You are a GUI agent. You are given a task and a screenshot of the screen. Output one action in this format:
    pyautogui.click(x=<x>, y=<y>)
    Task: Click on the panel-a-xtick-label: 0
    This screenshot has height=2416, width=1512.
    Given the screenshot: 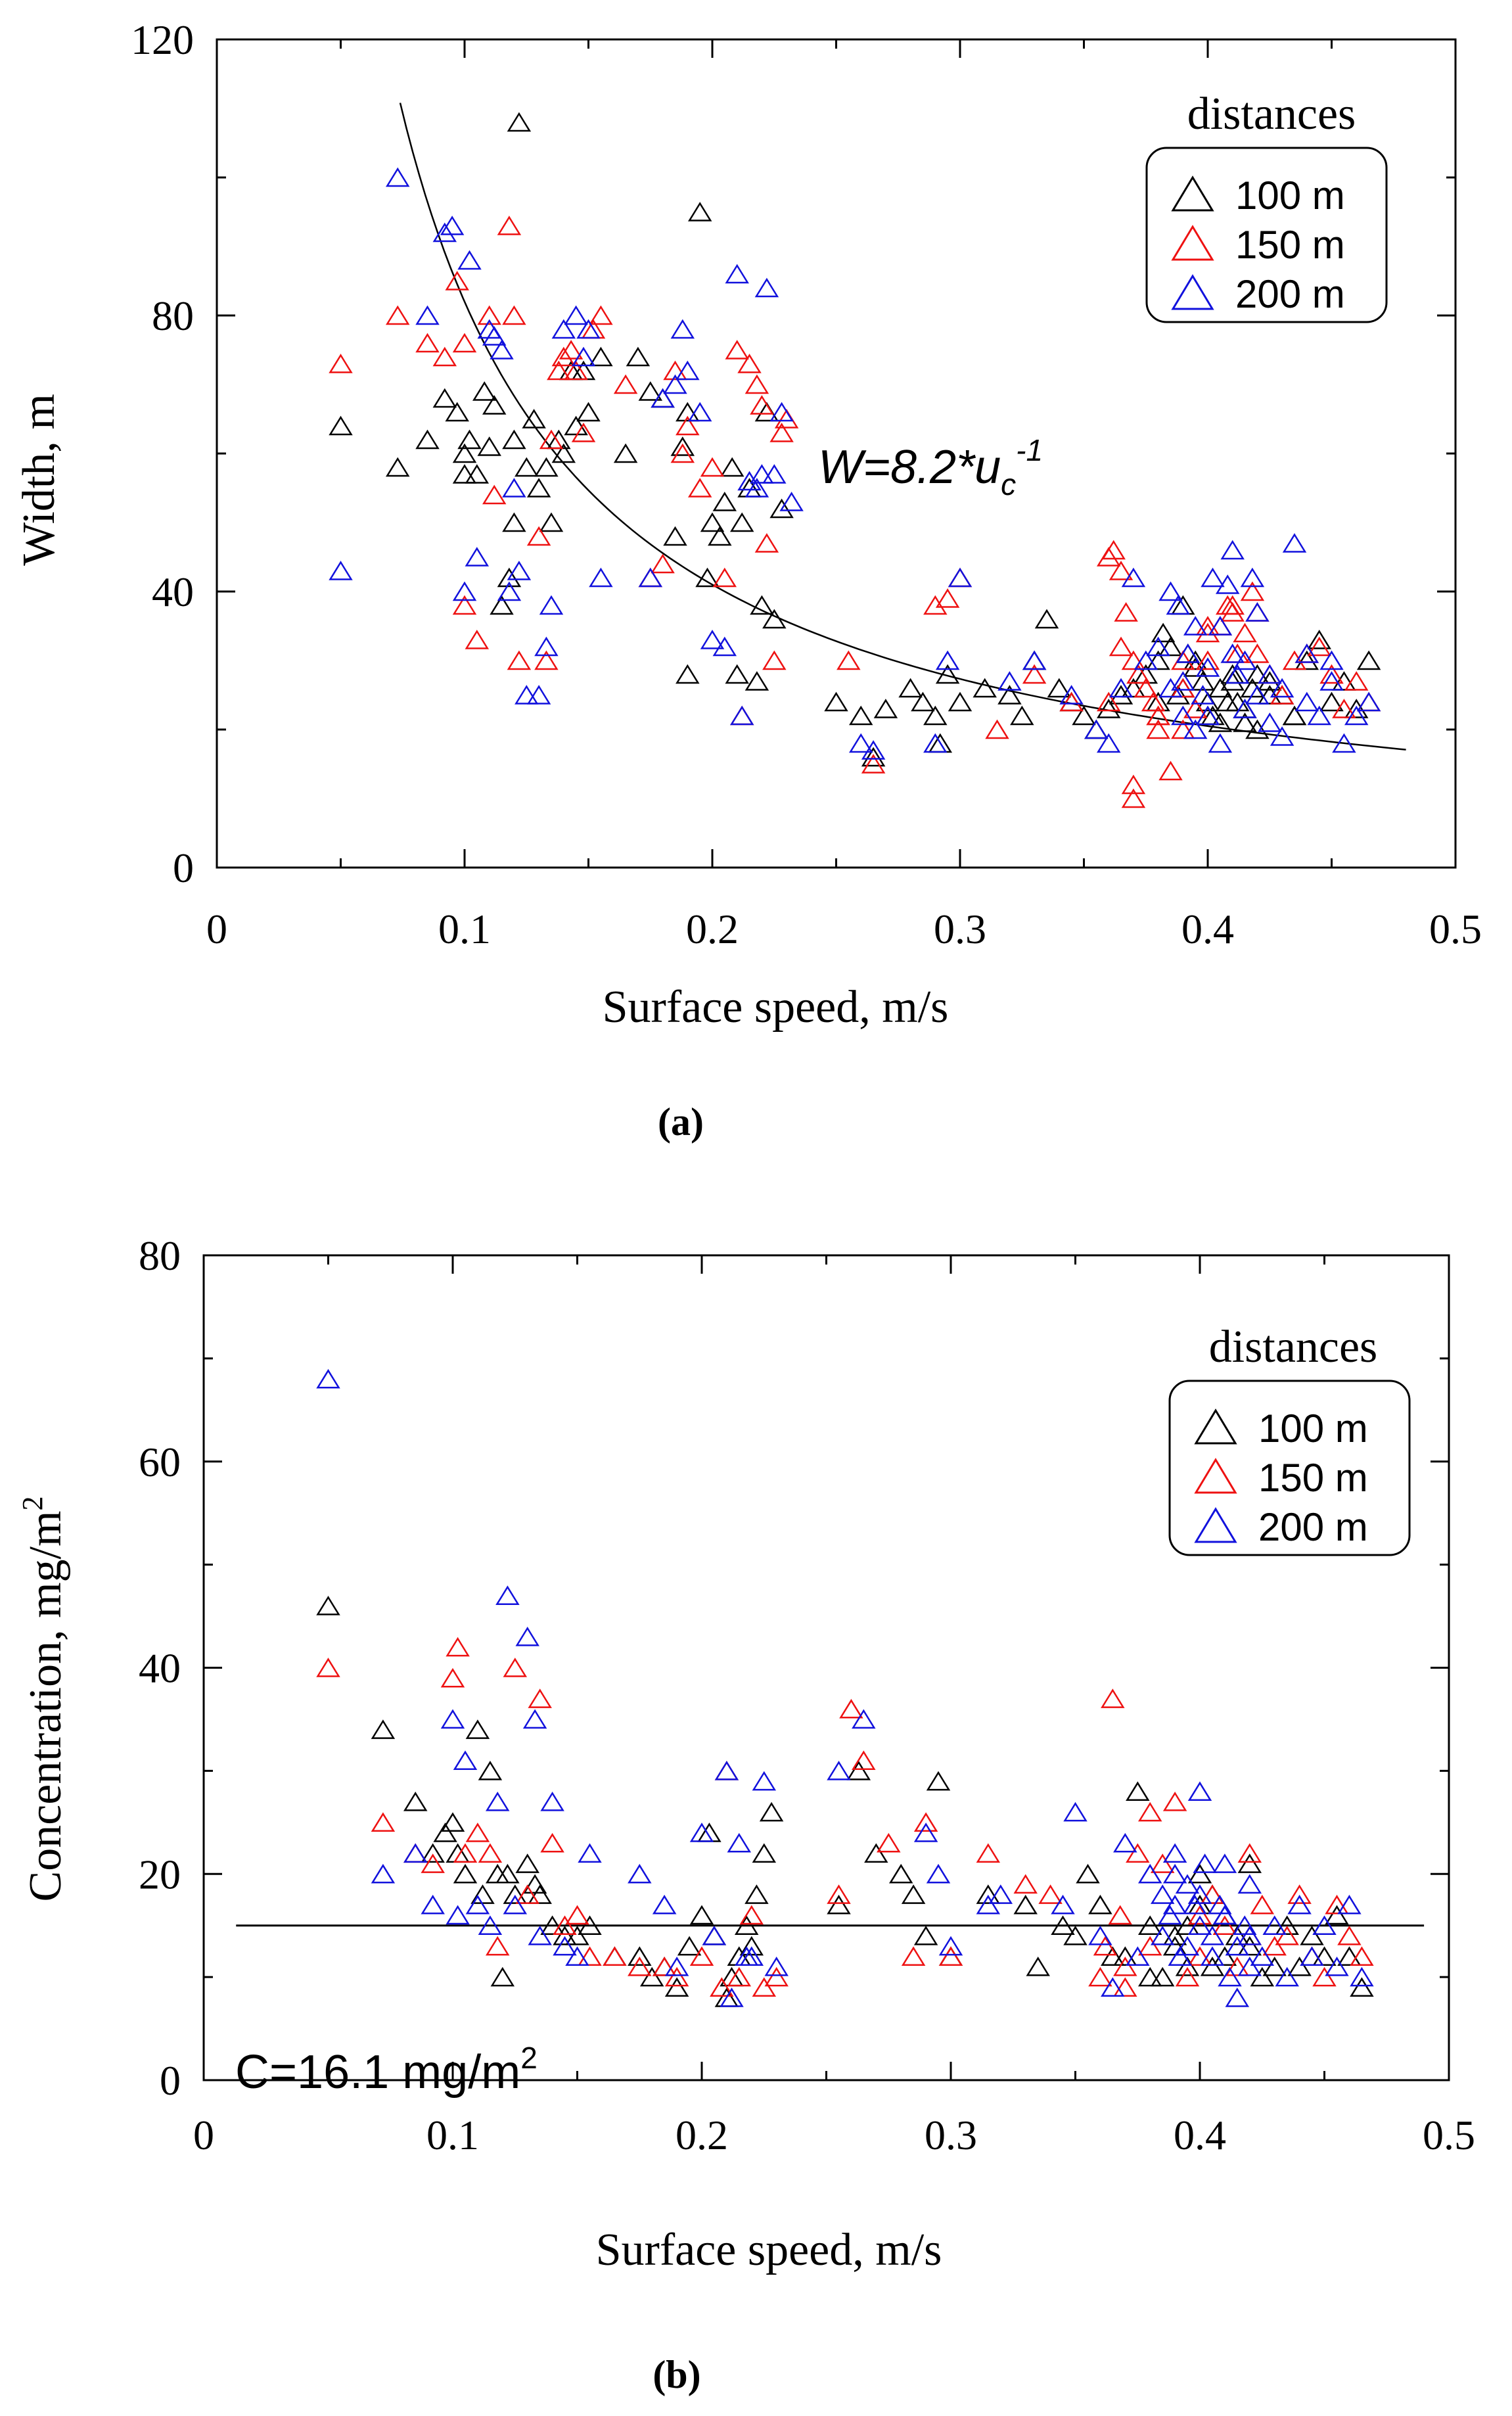 What is the action you would take?
    pyautogui.click(x=216, y=929)
    